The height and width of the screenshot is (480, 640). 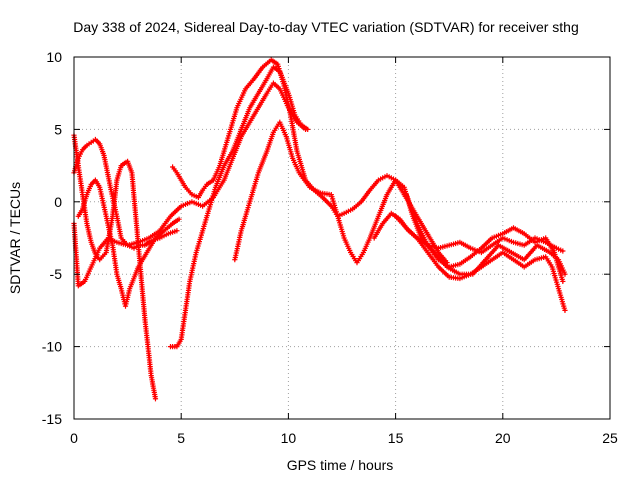 What do you see at coordinates (58, 202) in the screenshot?
I see `y-tick-label: 0` at bounding box center [58, 202].